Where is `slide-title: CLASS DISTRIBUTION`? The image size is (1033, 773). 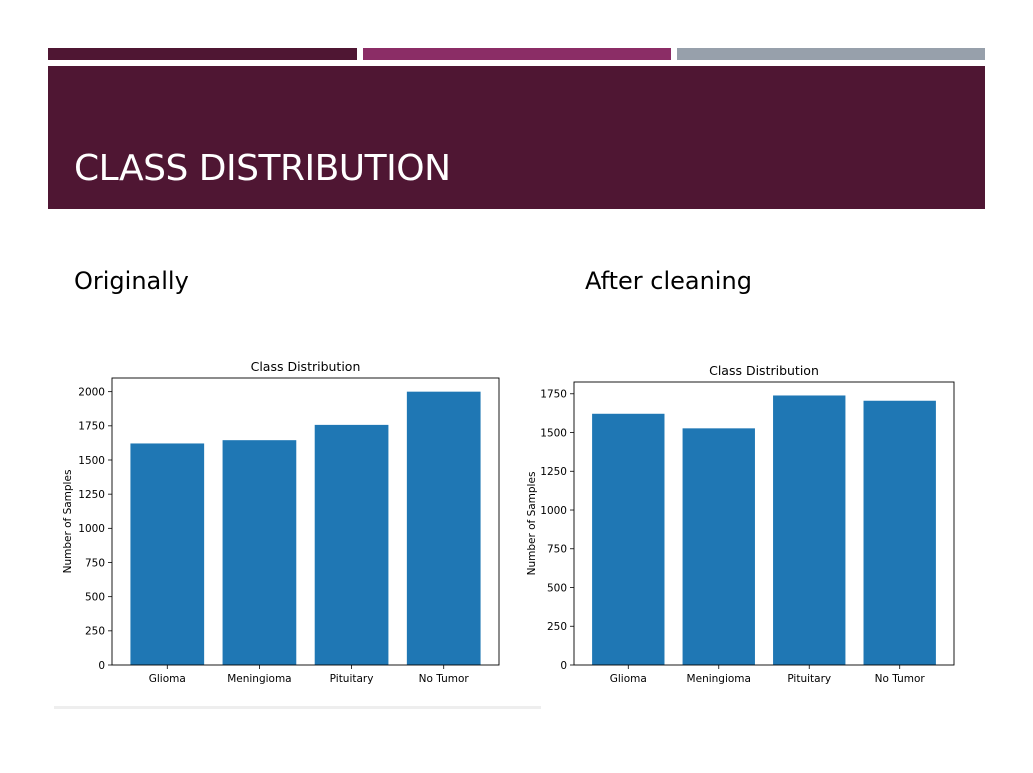
slide-title: CLASS DISTRIBUTION is located at coordinates (262, 168).